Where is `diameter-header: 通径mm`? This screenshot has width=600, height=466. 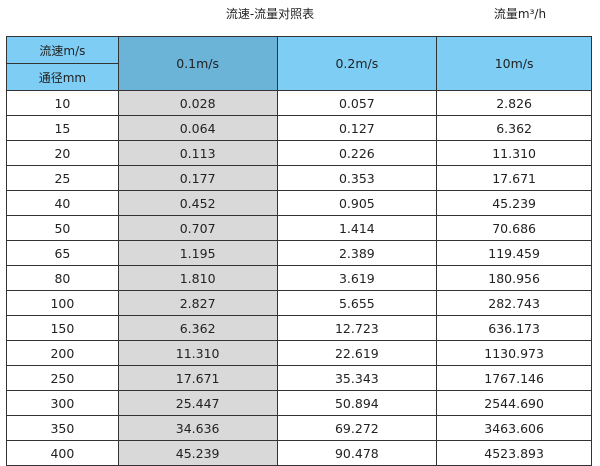
diameter-header: 通径mm is located at coordinates (62, 77).